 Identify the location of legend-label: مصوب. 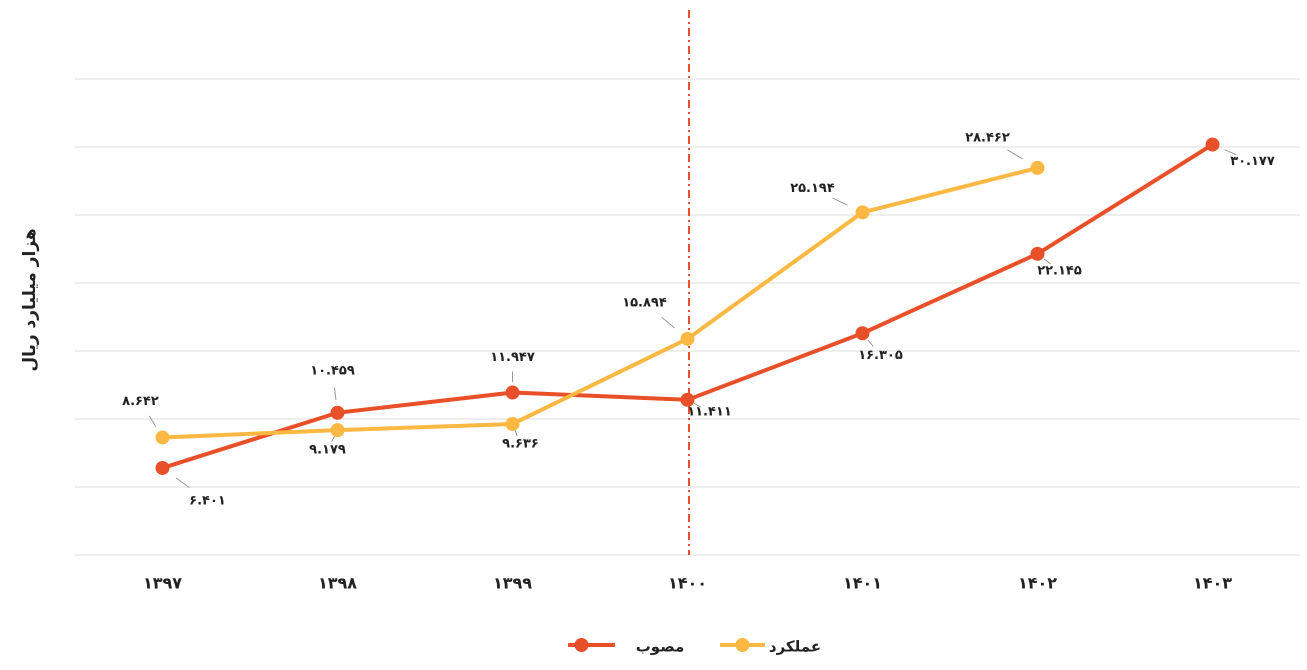
(660, 647).